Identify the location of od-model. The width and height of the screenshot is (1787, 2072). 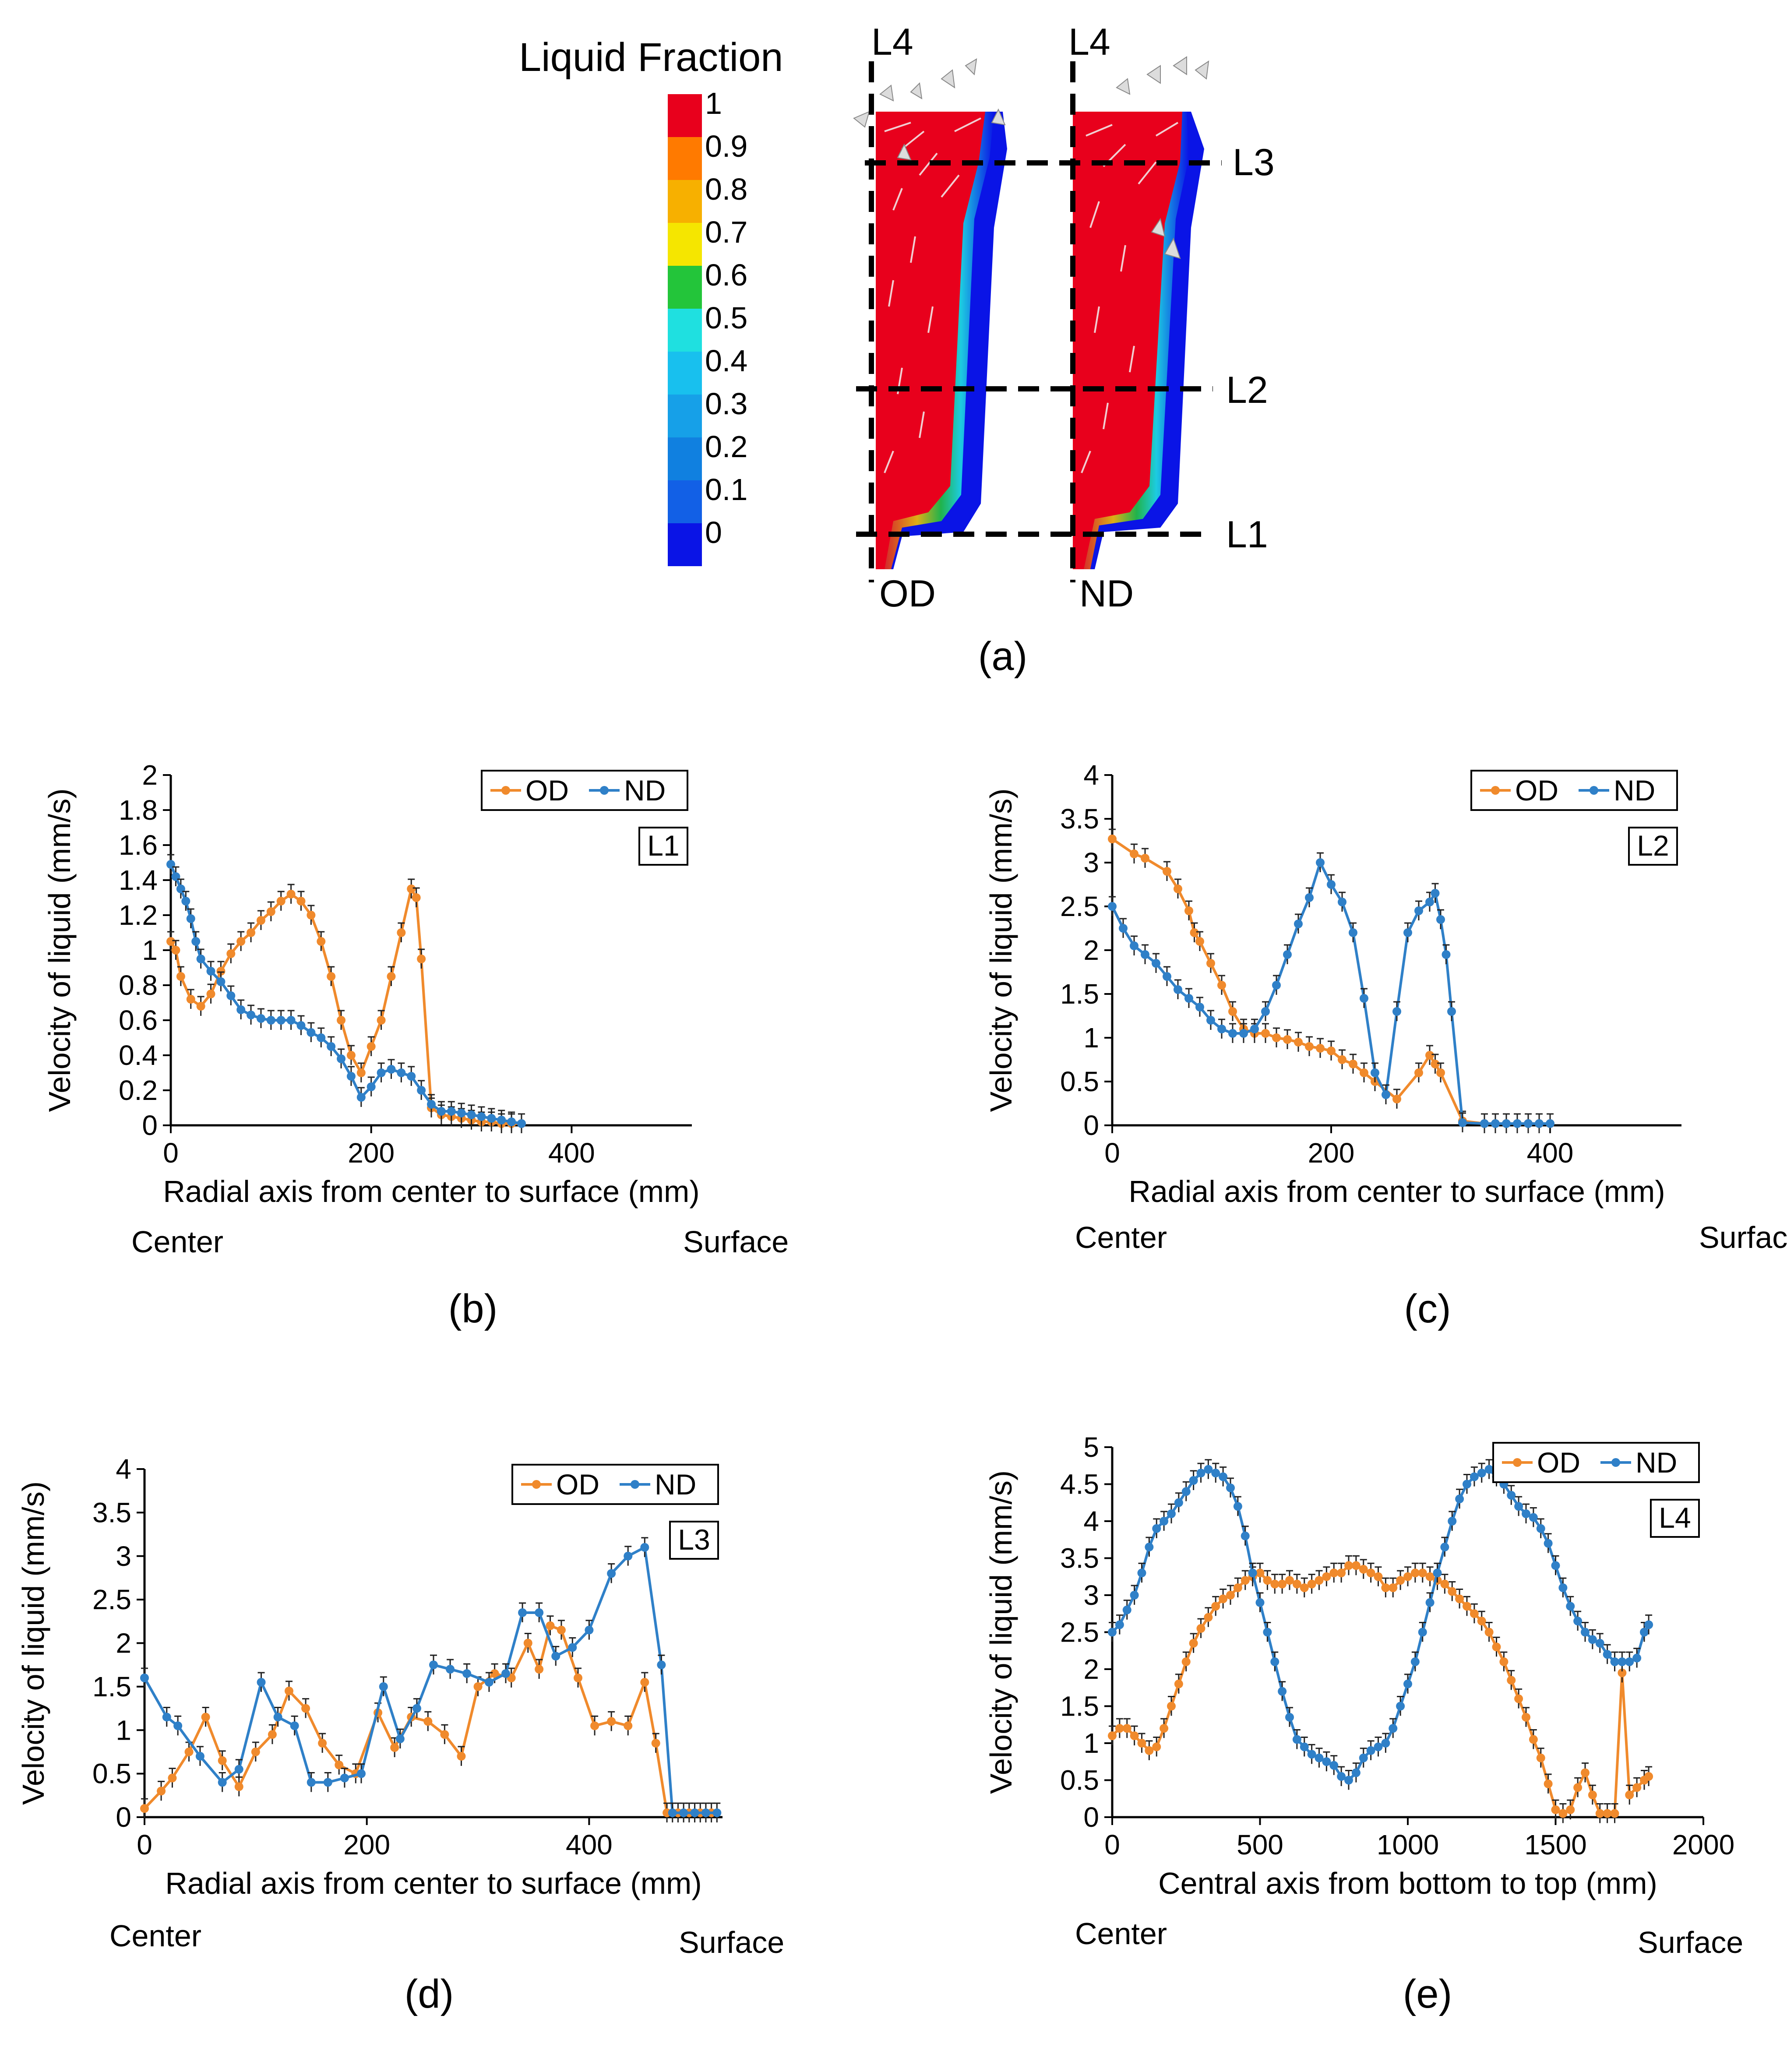
(930, 313).